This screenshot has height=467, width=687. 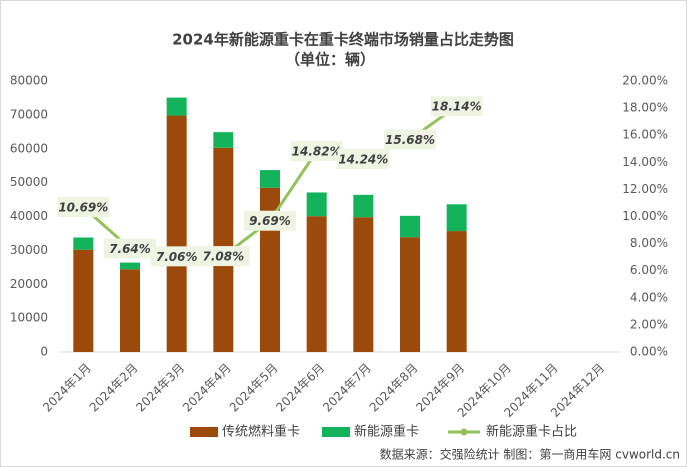 What do you see at coordinates (645, 162) in the screenshot?
I see `y2-tick-label: 14.00%` at bounding box center [645, 162].